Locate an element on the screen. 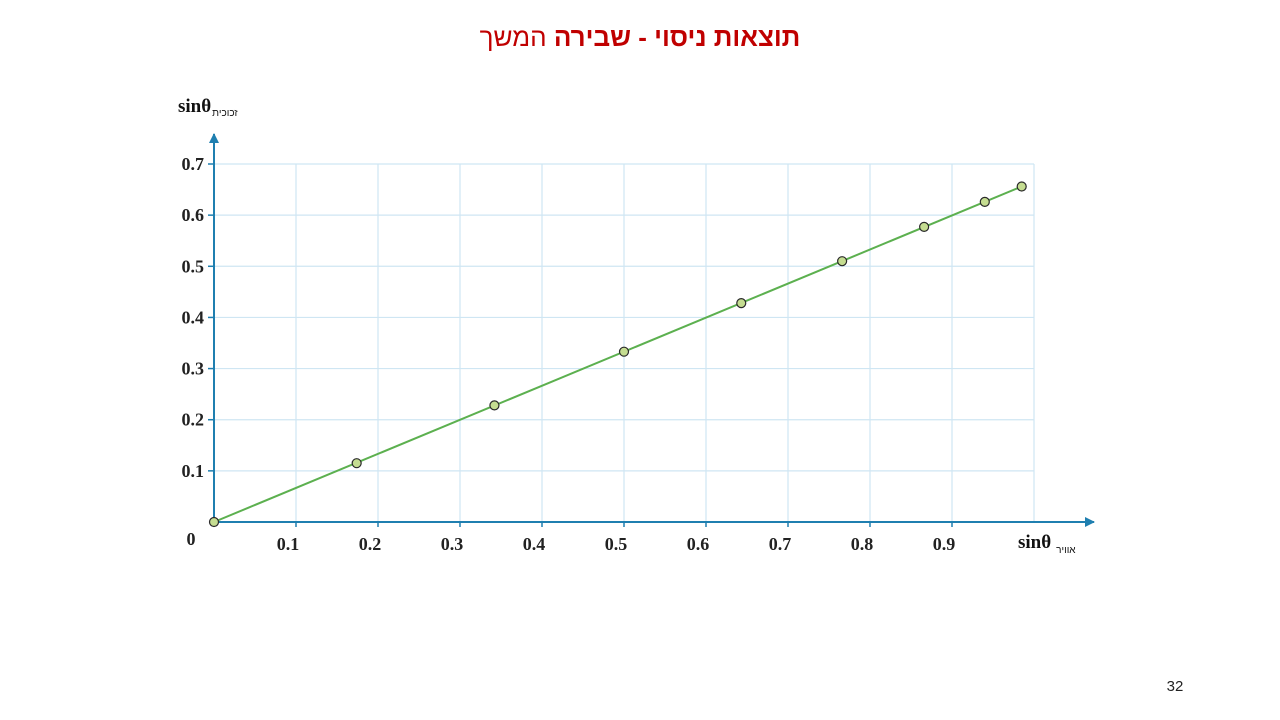  y-tick-label: 0.3 is located at coordinates (193, 369).